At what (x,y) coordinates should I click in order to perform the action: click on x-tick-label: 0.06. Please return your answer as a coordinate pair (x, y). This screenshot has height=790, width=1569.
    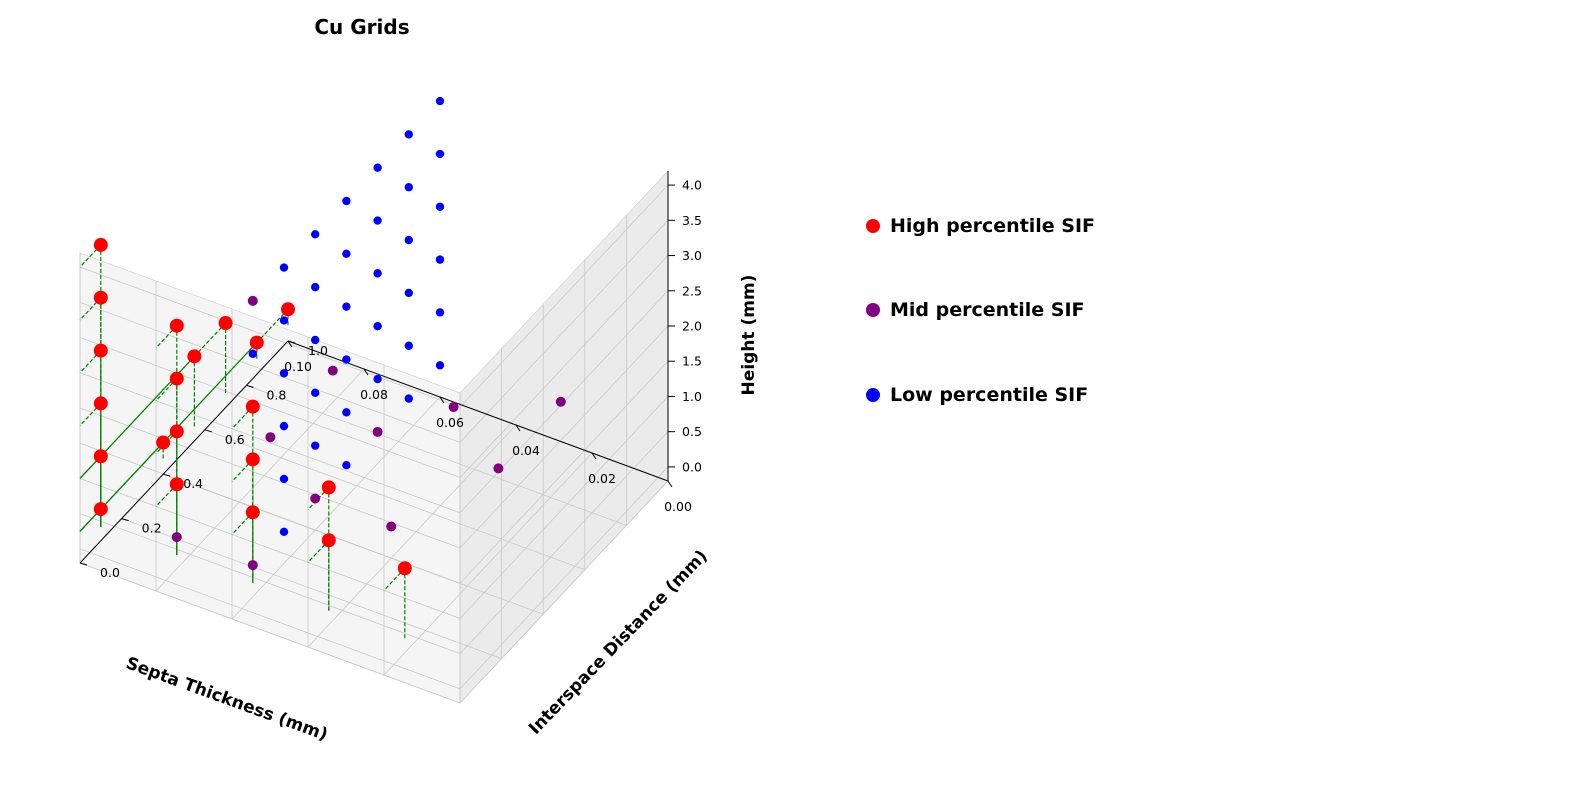
    Looking at the image, I should click on (450, 422).